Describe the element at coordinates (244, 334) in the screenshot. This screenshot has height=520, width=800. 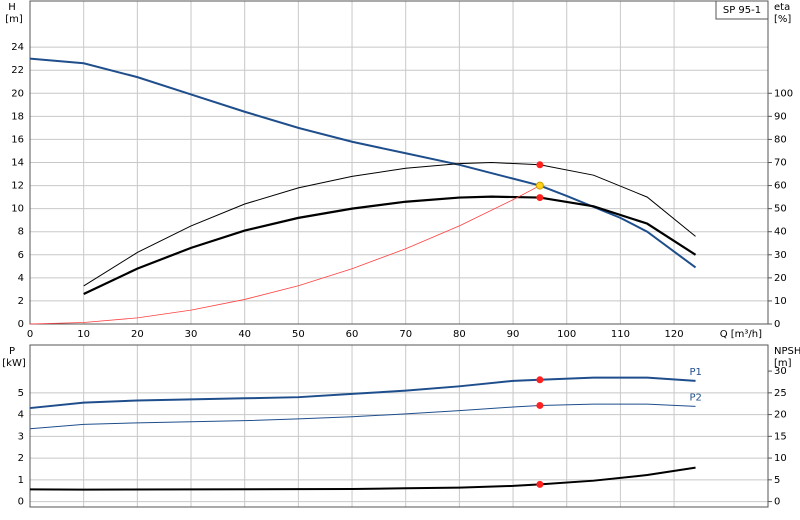
I see `x-tick-label: 40` at that location.